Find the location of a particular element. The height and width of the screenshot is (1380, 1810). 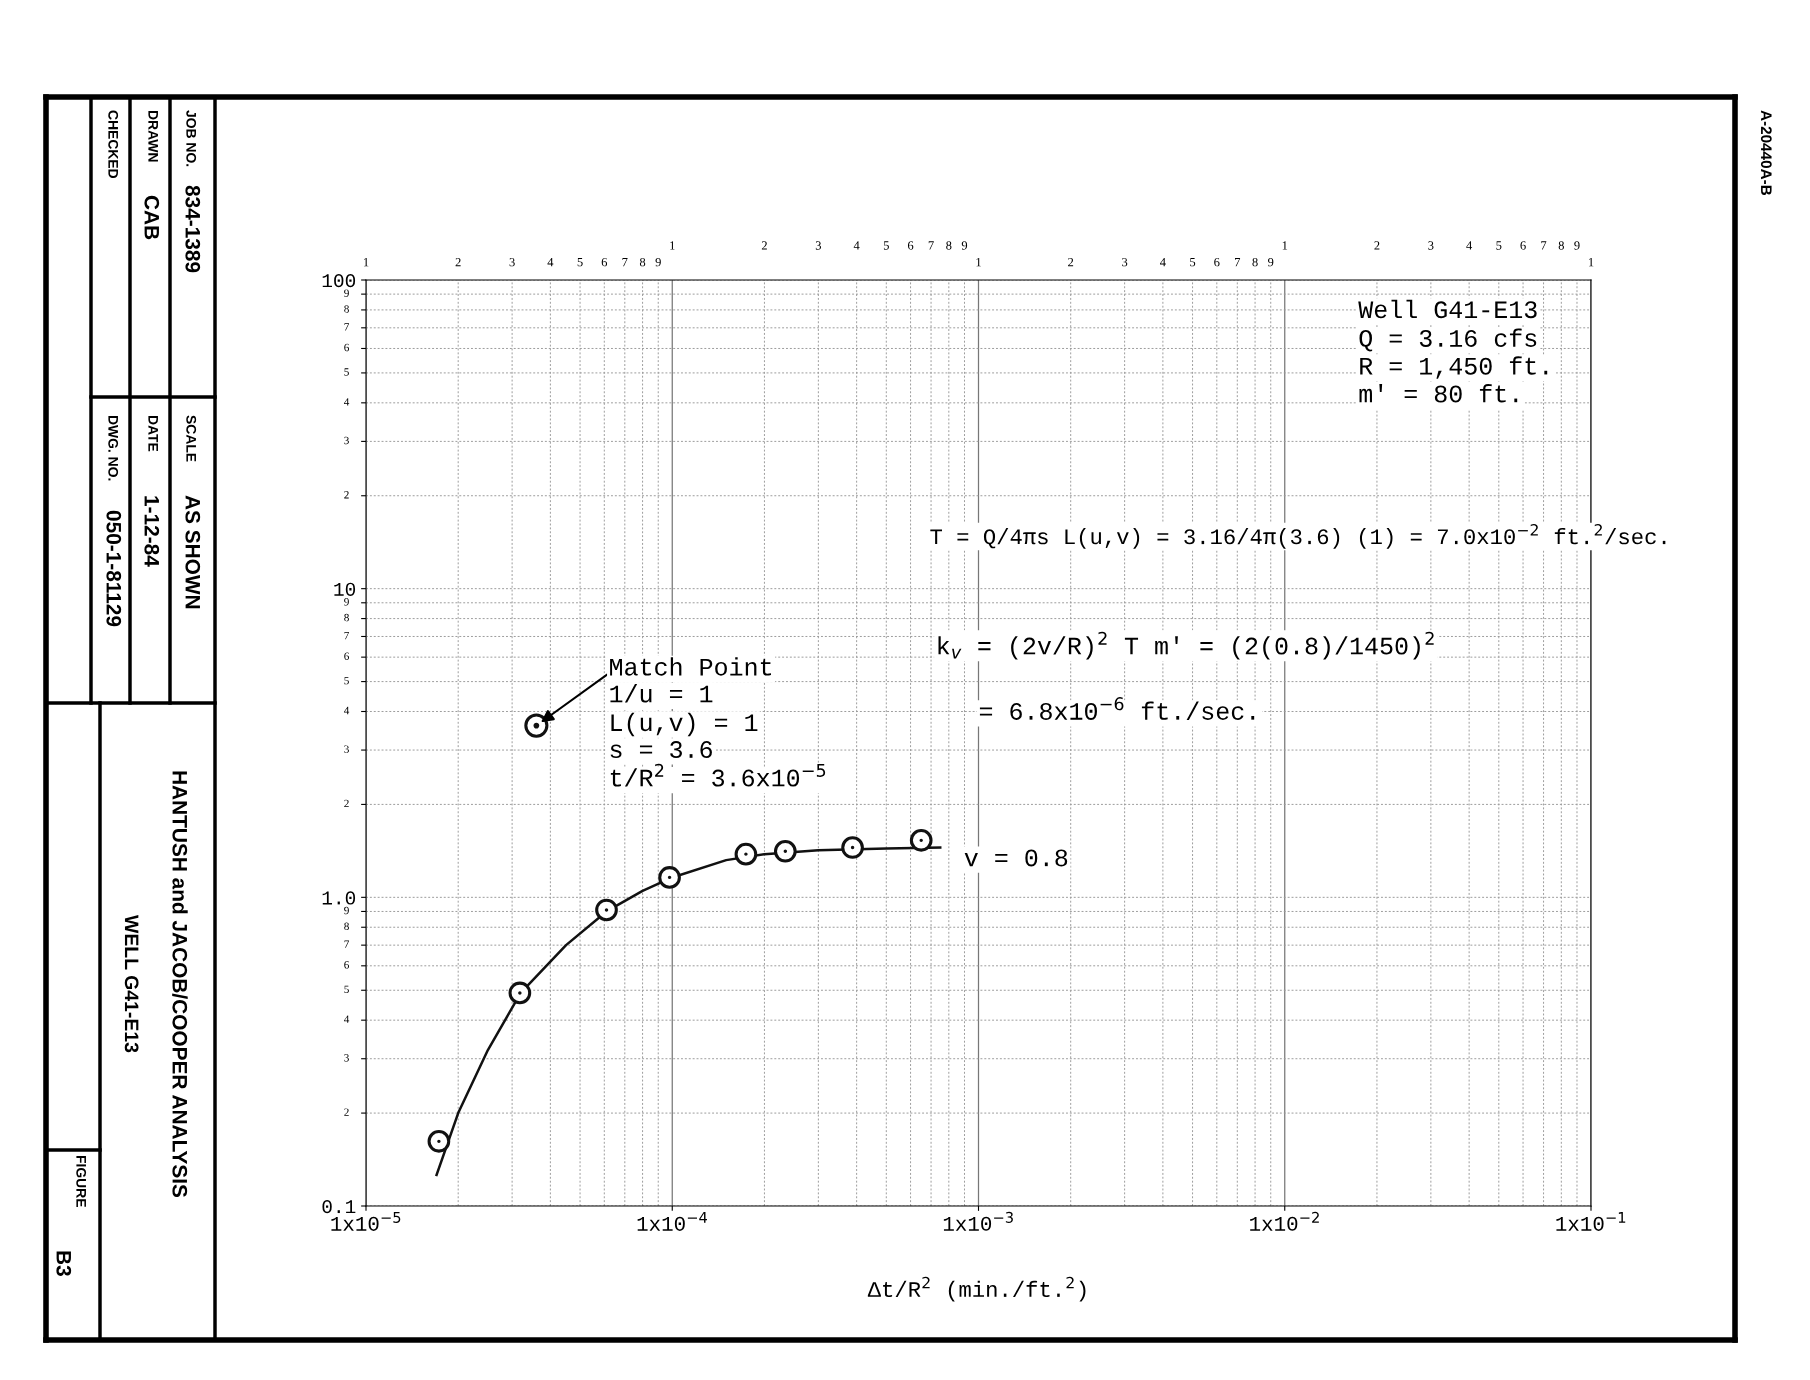

text: 834-1389 is located at coordinates (193, 229).